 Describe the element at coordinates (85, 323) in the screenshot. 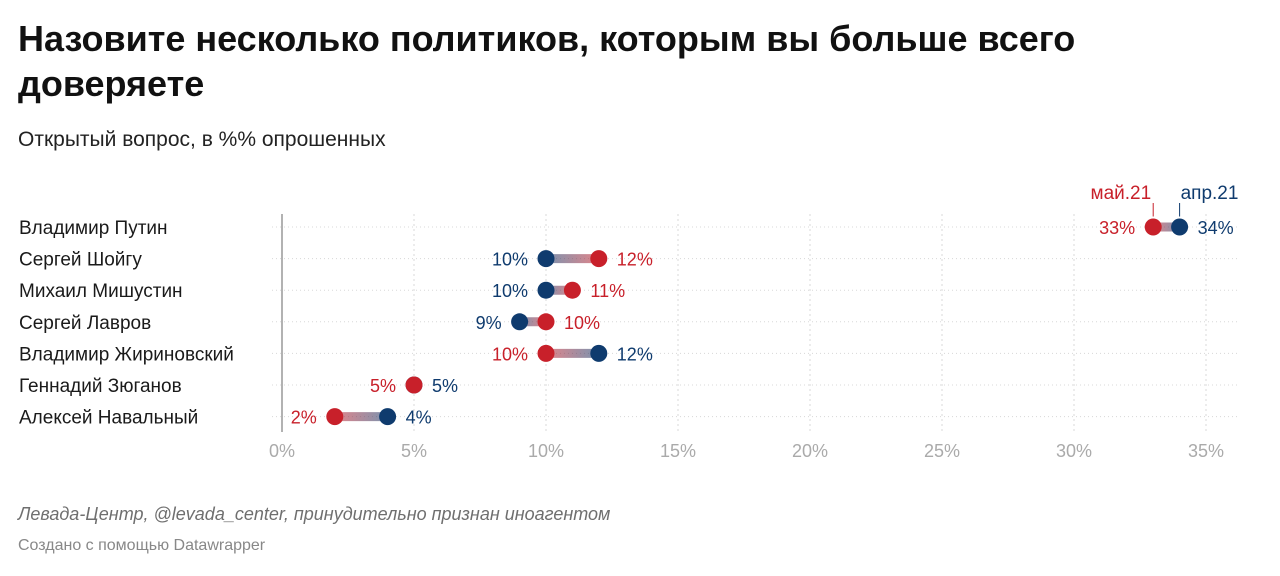

I see `category-label: Сергей Лавров` at that location.